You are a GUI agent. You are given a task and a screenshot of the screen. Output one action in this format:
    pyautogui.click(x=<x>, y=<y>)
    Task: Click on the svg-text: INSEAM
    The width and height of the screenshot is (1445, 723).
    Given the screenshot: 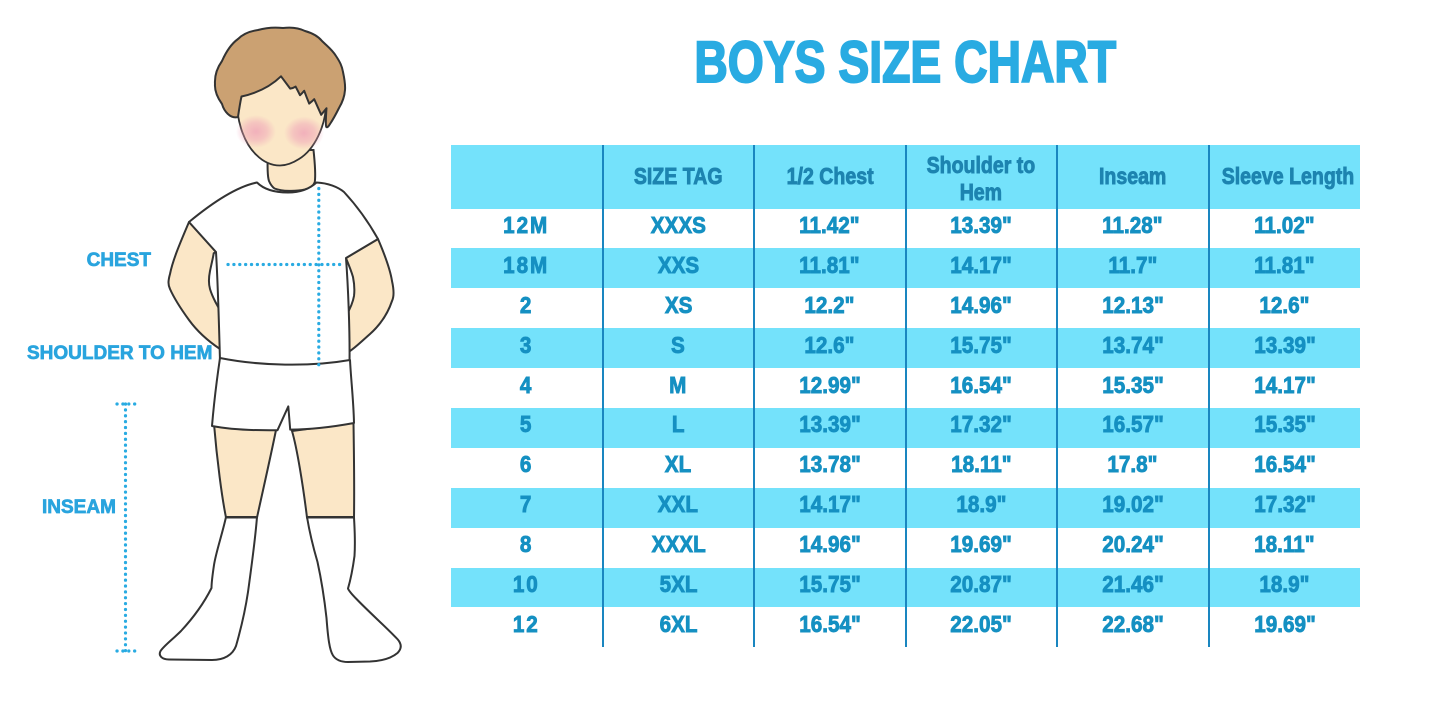 What is the action you would take?
    pyautogui.click(x=79, y=507)
    